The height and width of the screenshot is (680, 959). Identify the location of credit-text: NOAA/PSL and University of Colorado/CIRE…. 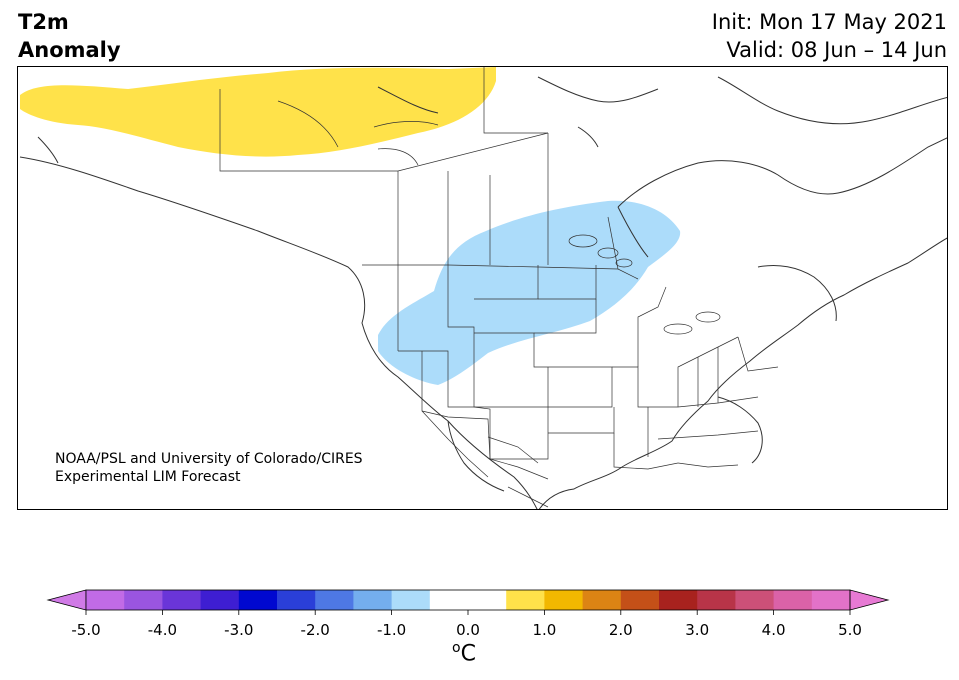
(209, 468).